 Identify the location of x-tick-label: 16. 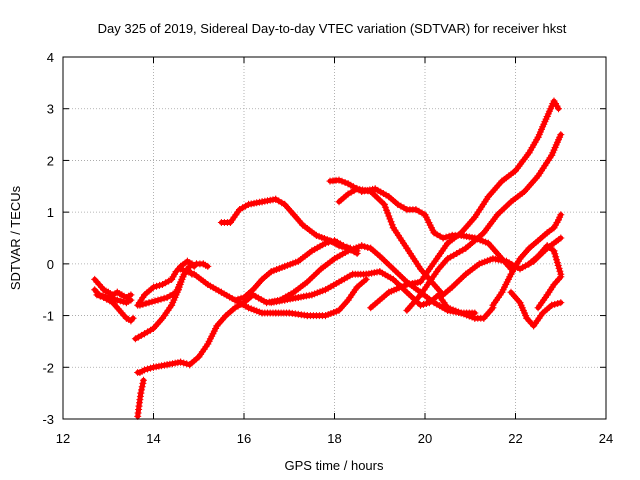
(244, 438).